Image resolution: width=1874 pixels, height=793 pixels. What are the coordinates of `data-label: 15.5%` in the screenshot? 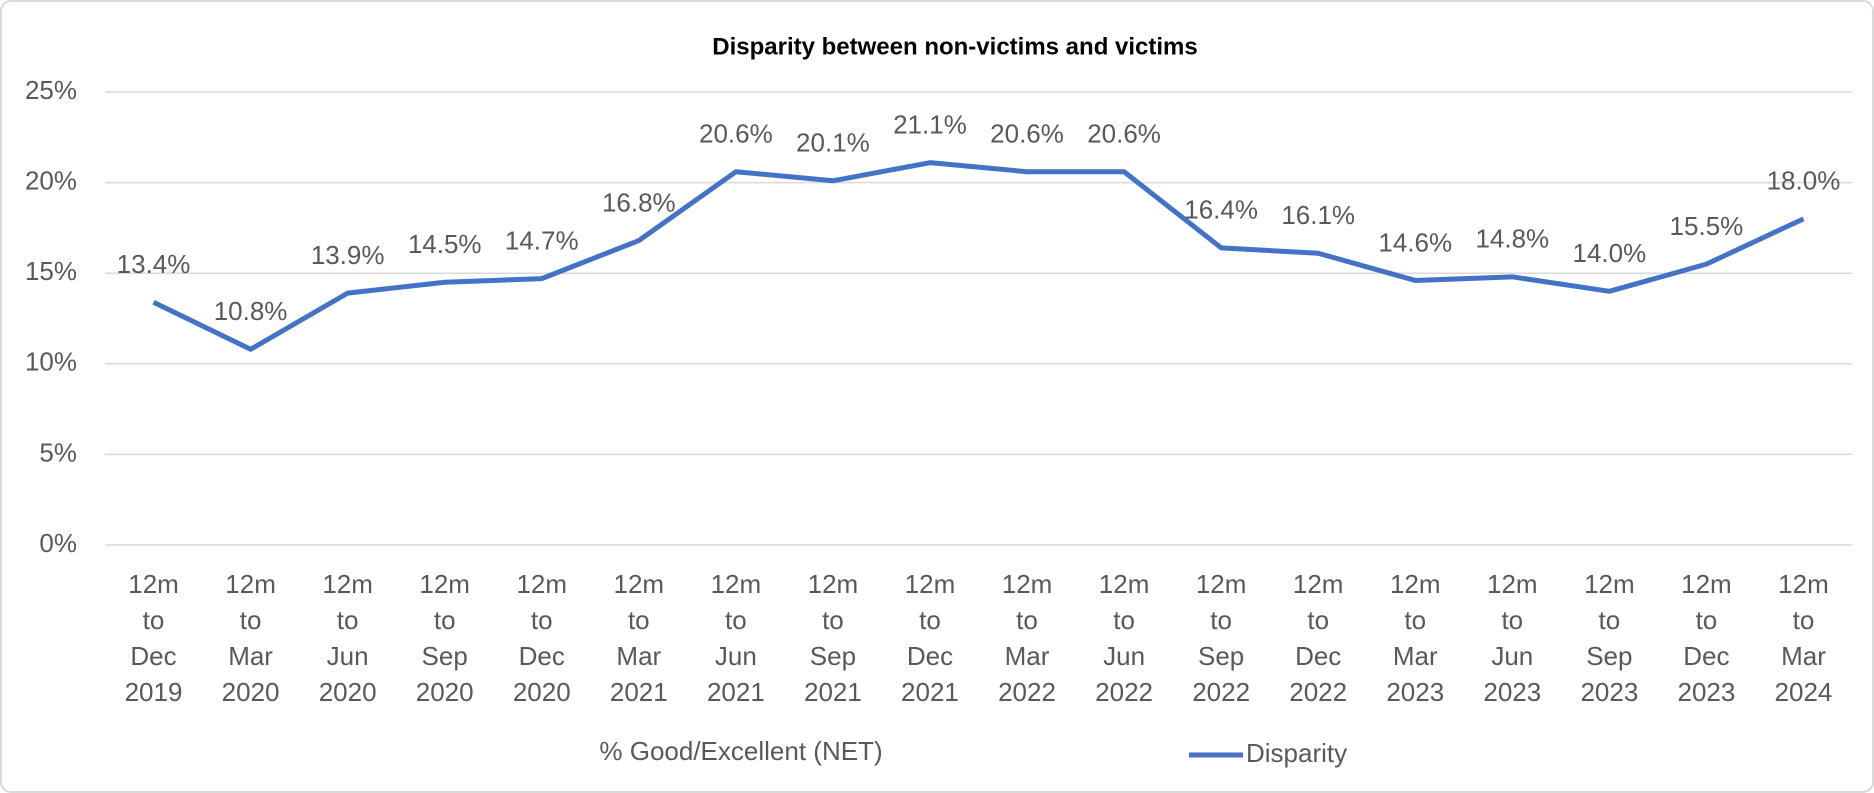 It's located at (1707, 226).